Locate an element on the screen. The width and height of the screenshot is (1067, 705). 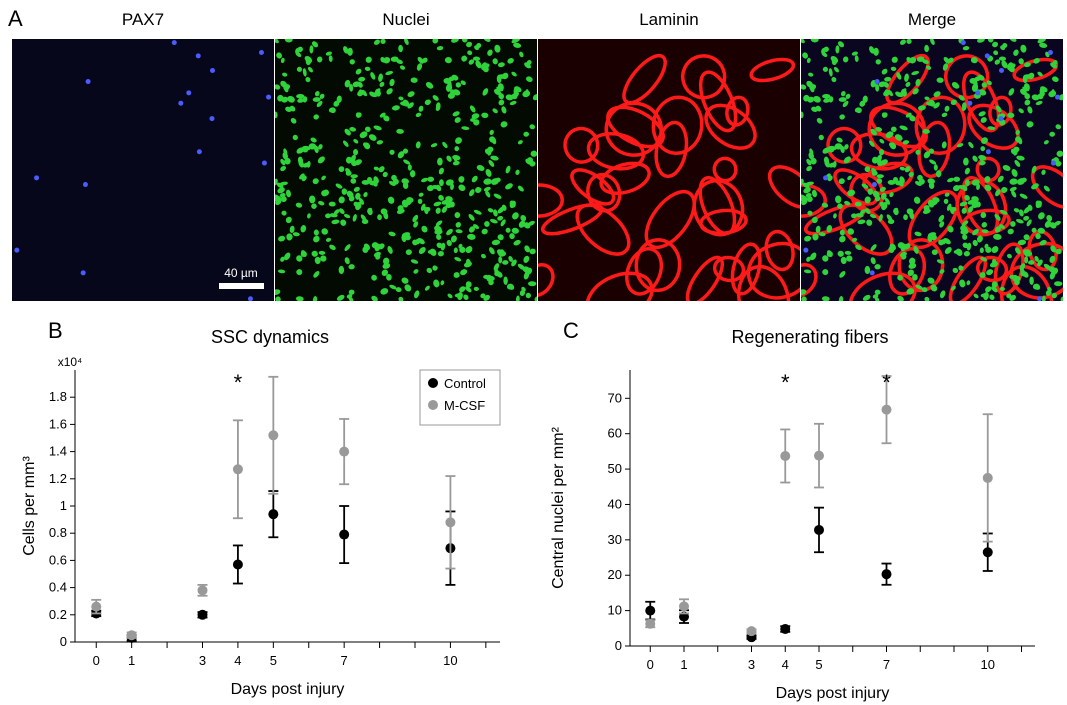
y-tick-label: 1 is located at coordinates (63, 505).